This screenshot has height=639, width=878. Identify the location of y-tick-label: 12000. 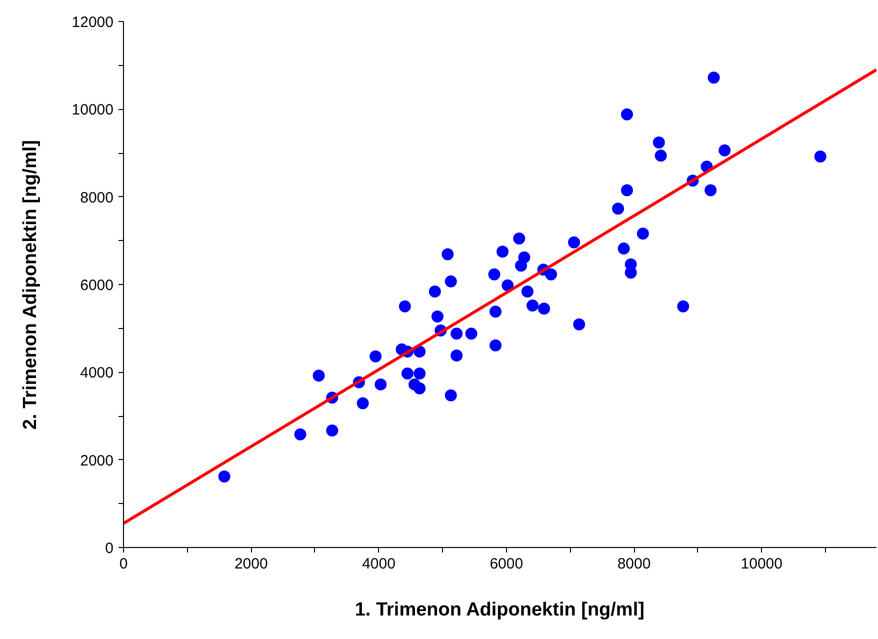
(93, 22).